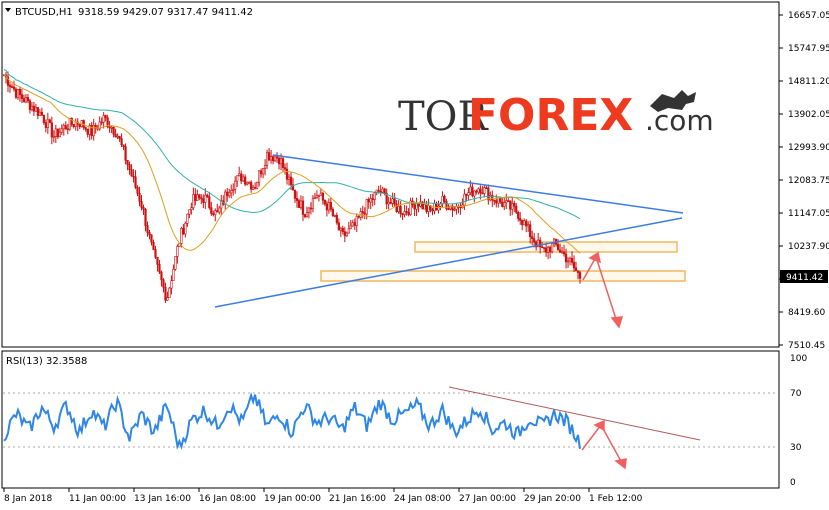 The width and height of the screenshot is (829, 510). Describe the element at coordinates (591, 437) in the screenshot. I see `rsi-forecast-up-line` at that location.